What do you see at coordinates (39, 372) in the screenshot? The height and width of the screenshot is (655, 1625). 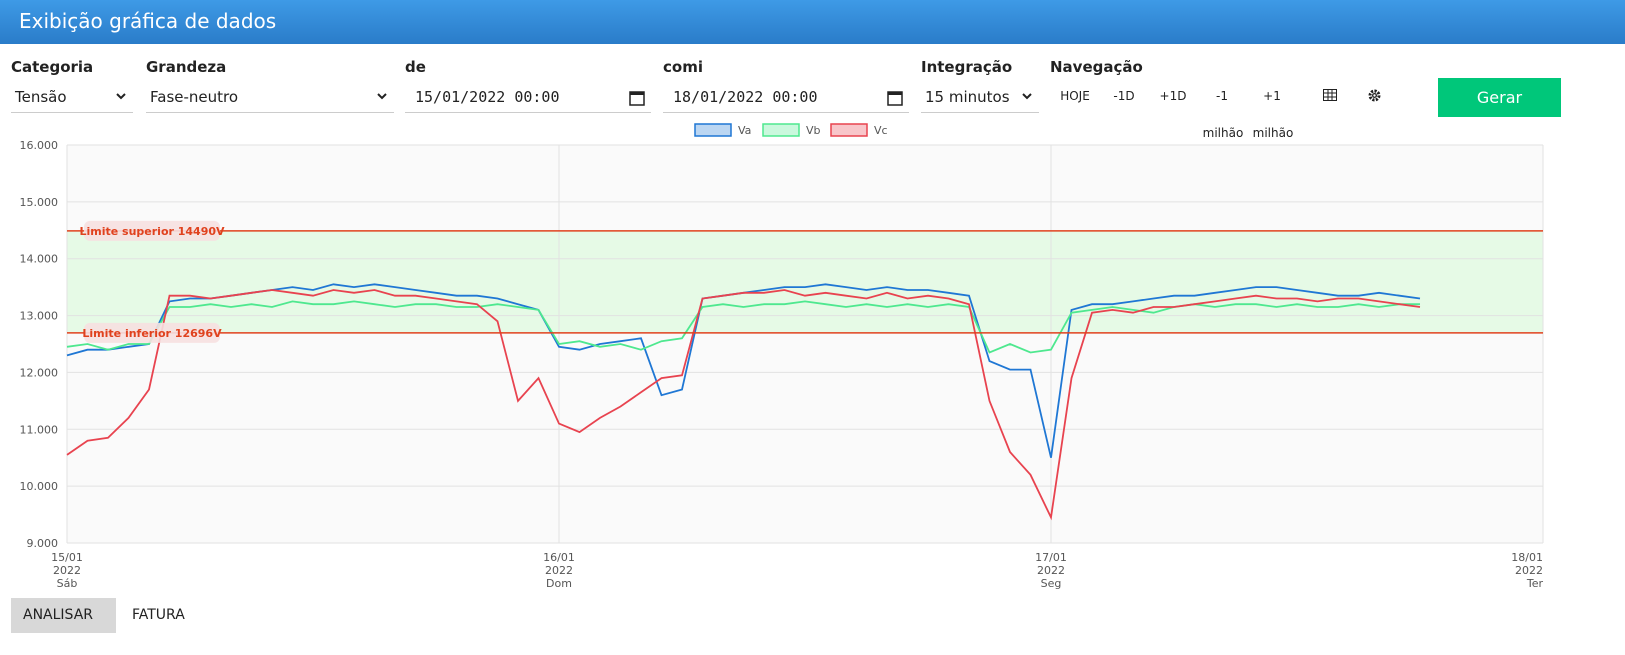 I see `y-tick-label: 12.000` at bounding box center [39, 372].